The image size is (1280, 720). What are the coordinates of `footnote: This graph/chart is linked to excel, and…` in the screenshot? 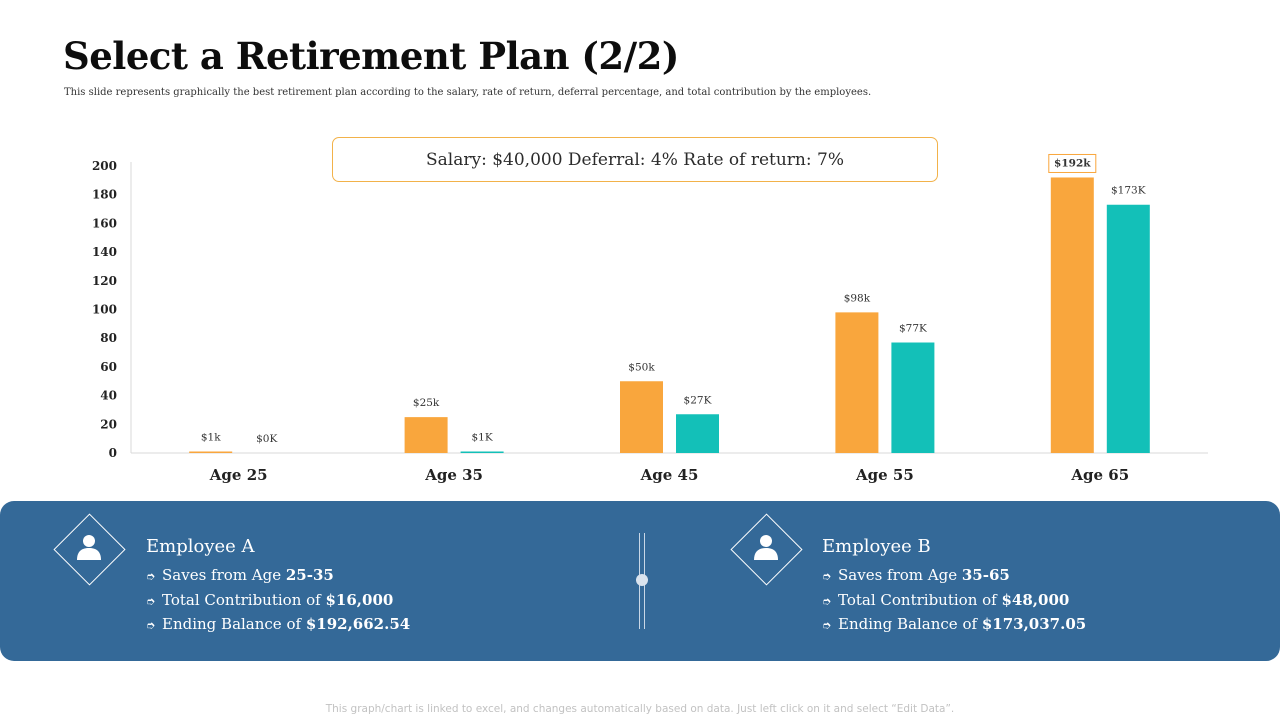 It's located at (640, 709).